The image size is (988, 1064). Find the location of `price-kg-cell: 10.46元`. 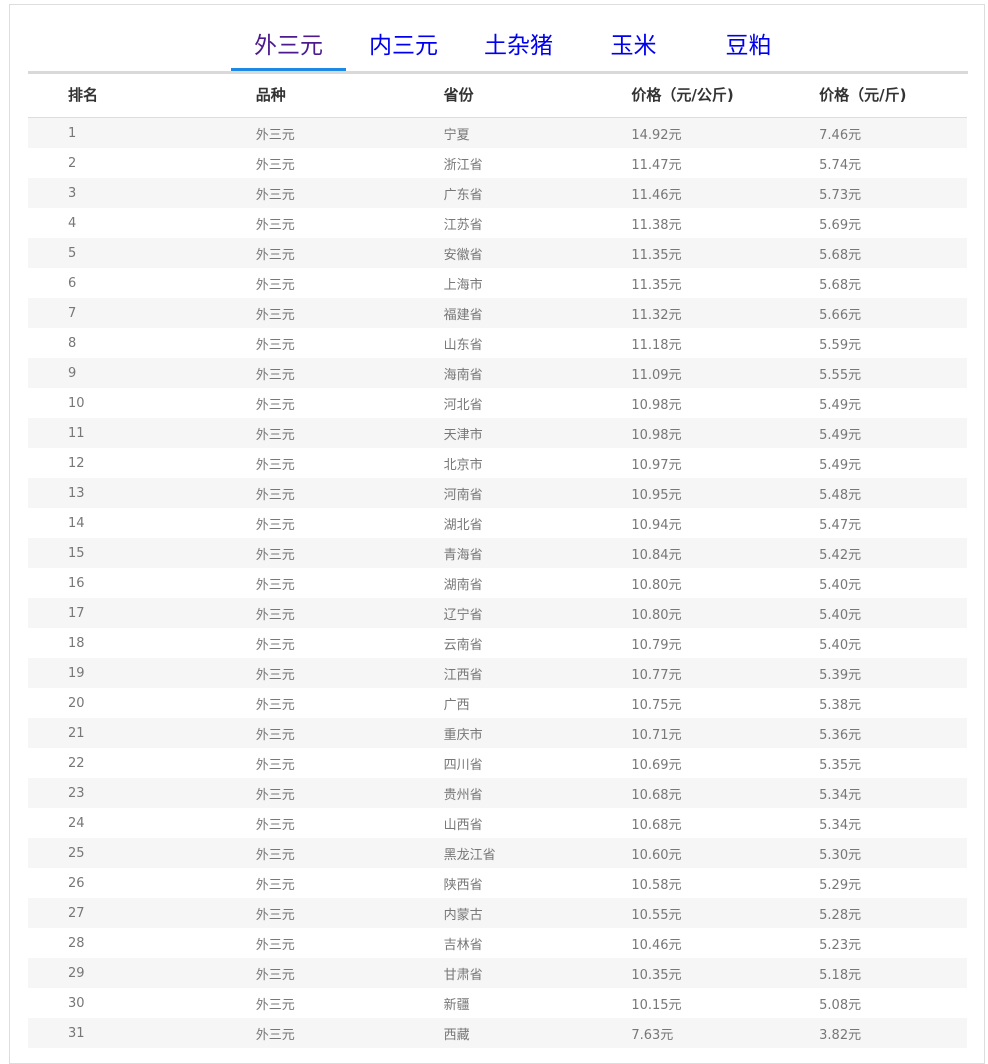

price-kg-cell: 10.46元 is located at coordinates (656, 945).